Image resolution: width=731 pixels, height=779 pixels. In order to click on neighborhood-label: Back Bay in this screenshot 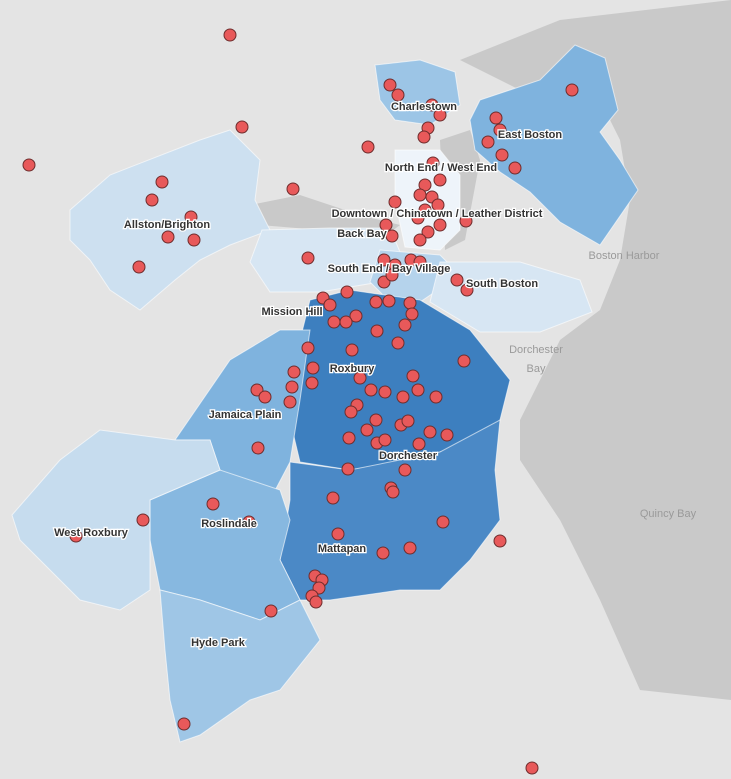, I will do `click(362, 234)`.